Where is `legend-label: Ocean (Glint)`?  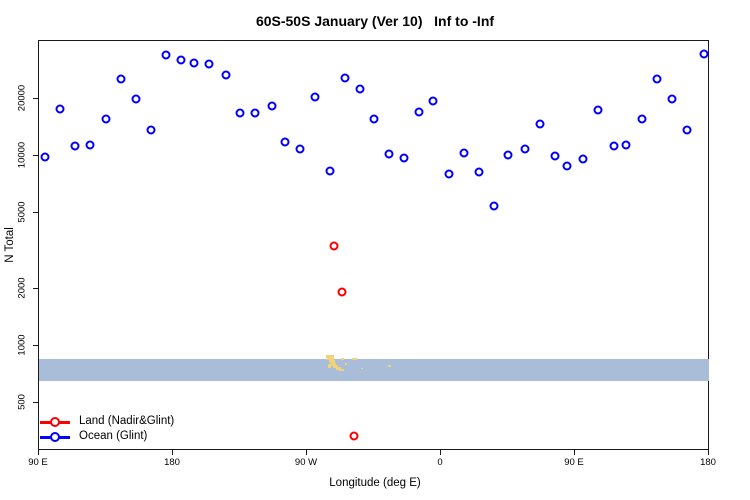
legend-label: Ocean (Glint) is located at coordinates (113, 436).